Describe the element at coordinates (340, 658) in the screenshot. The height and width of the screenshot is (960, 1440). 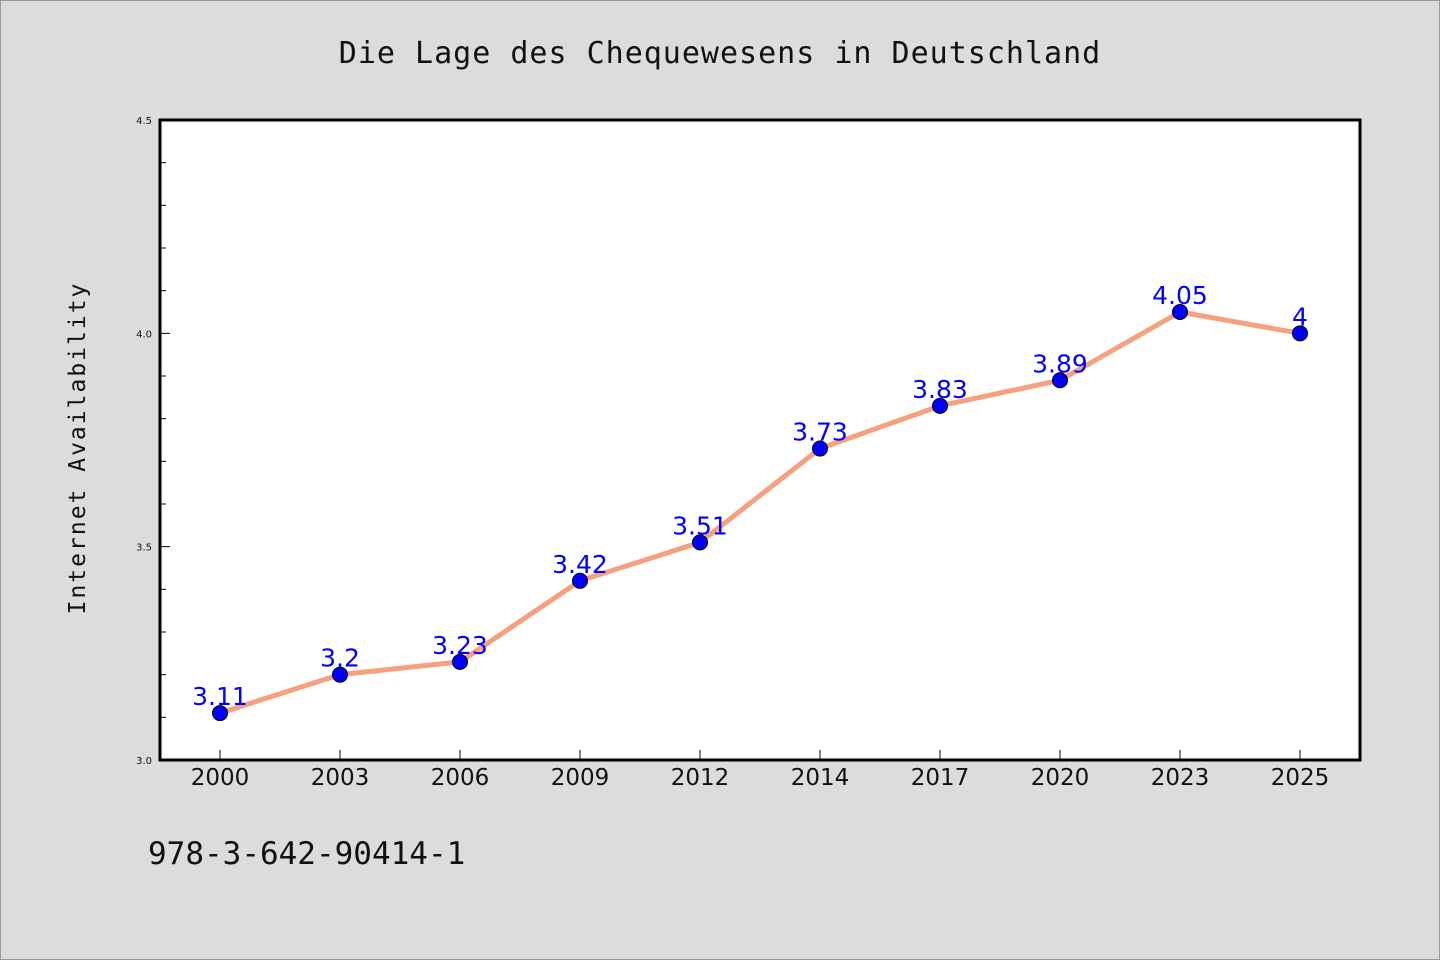
I see `data-label: 3.2` at that location.